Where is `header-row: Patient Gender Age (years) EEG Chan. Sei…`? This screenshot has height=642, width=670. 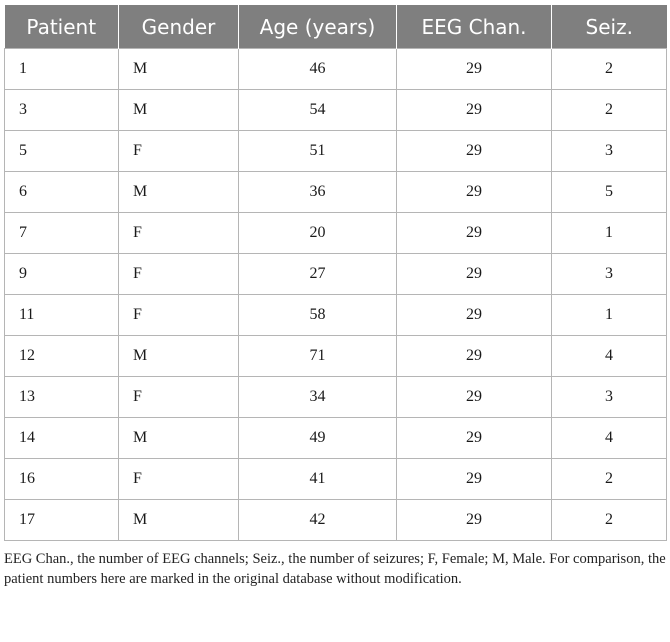 header-row: Patient Gender Age (years) EEG Chan. Sei… is located at coordinates (335, 27).